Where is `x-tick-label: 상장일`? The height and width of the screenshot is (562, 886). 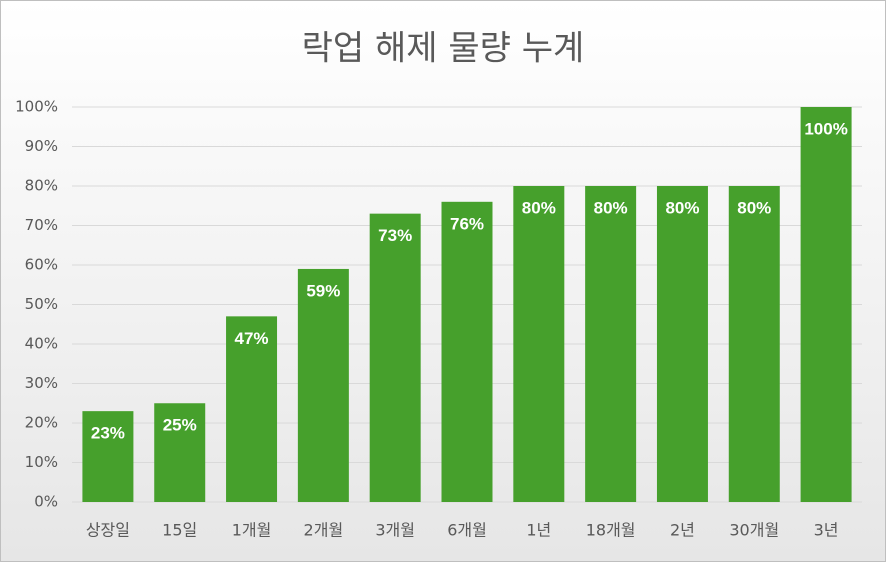 x-tick-label: 상장일 is located at coordinates (108, 530).